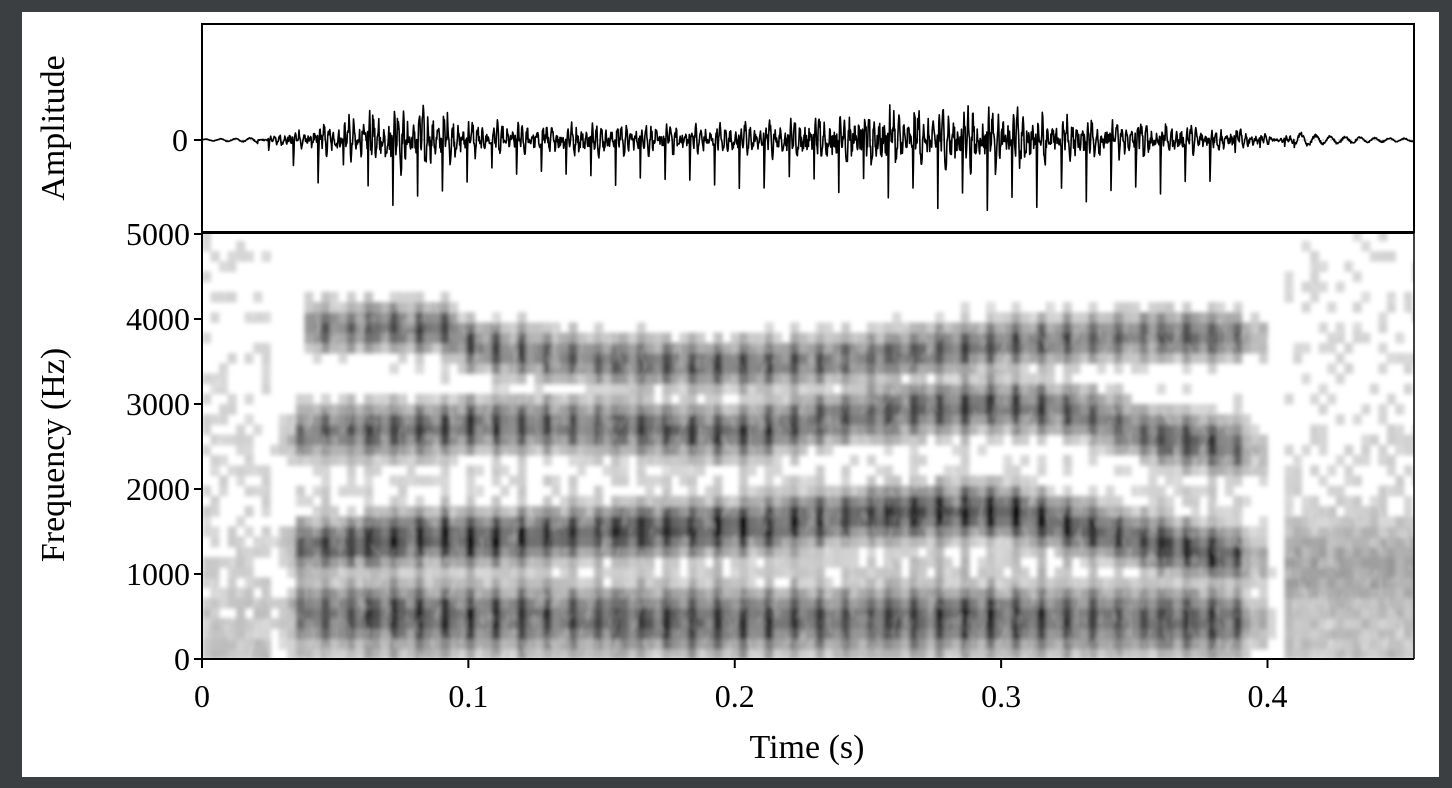 This screenshot has width=1452, height=788. I want to click on x-tick-label: 0, so click(202, 696).